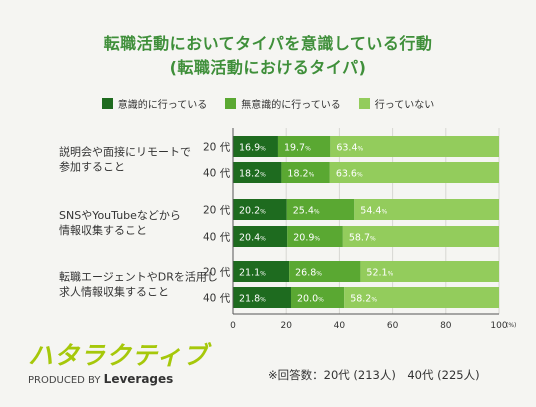 The width and height of the screenshot is (536, 407). I want to click on produced-by-text: PRODUCED BY, so click(64, 380).